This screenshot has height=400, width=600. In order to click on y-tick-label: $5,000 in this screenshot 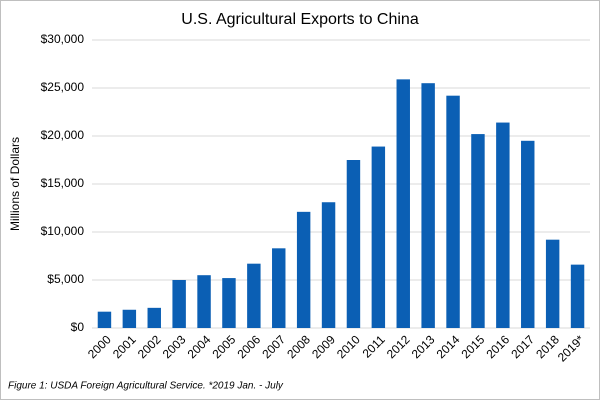, I will do `click(65, 279)`.